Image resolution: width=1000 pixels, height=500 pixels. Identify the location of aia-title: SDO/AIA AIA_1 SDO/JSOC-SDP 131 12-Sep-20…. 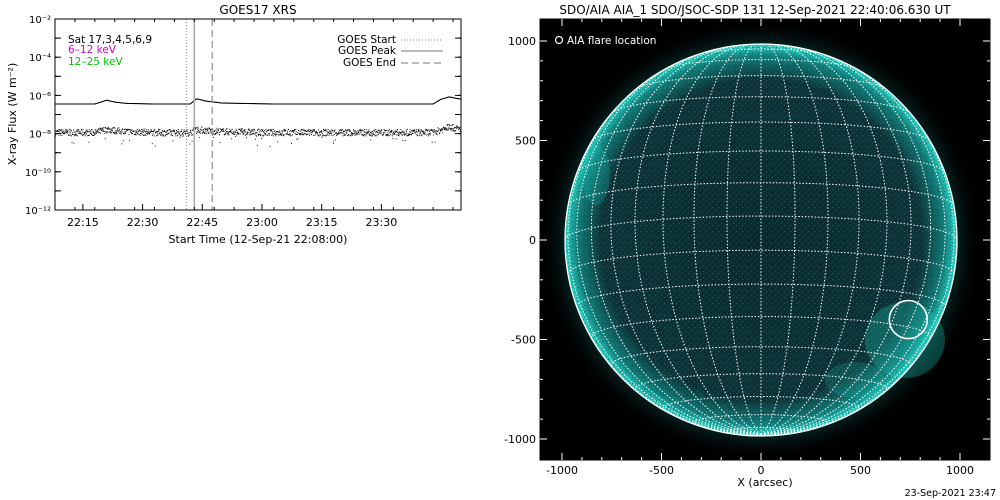
(755, 10).